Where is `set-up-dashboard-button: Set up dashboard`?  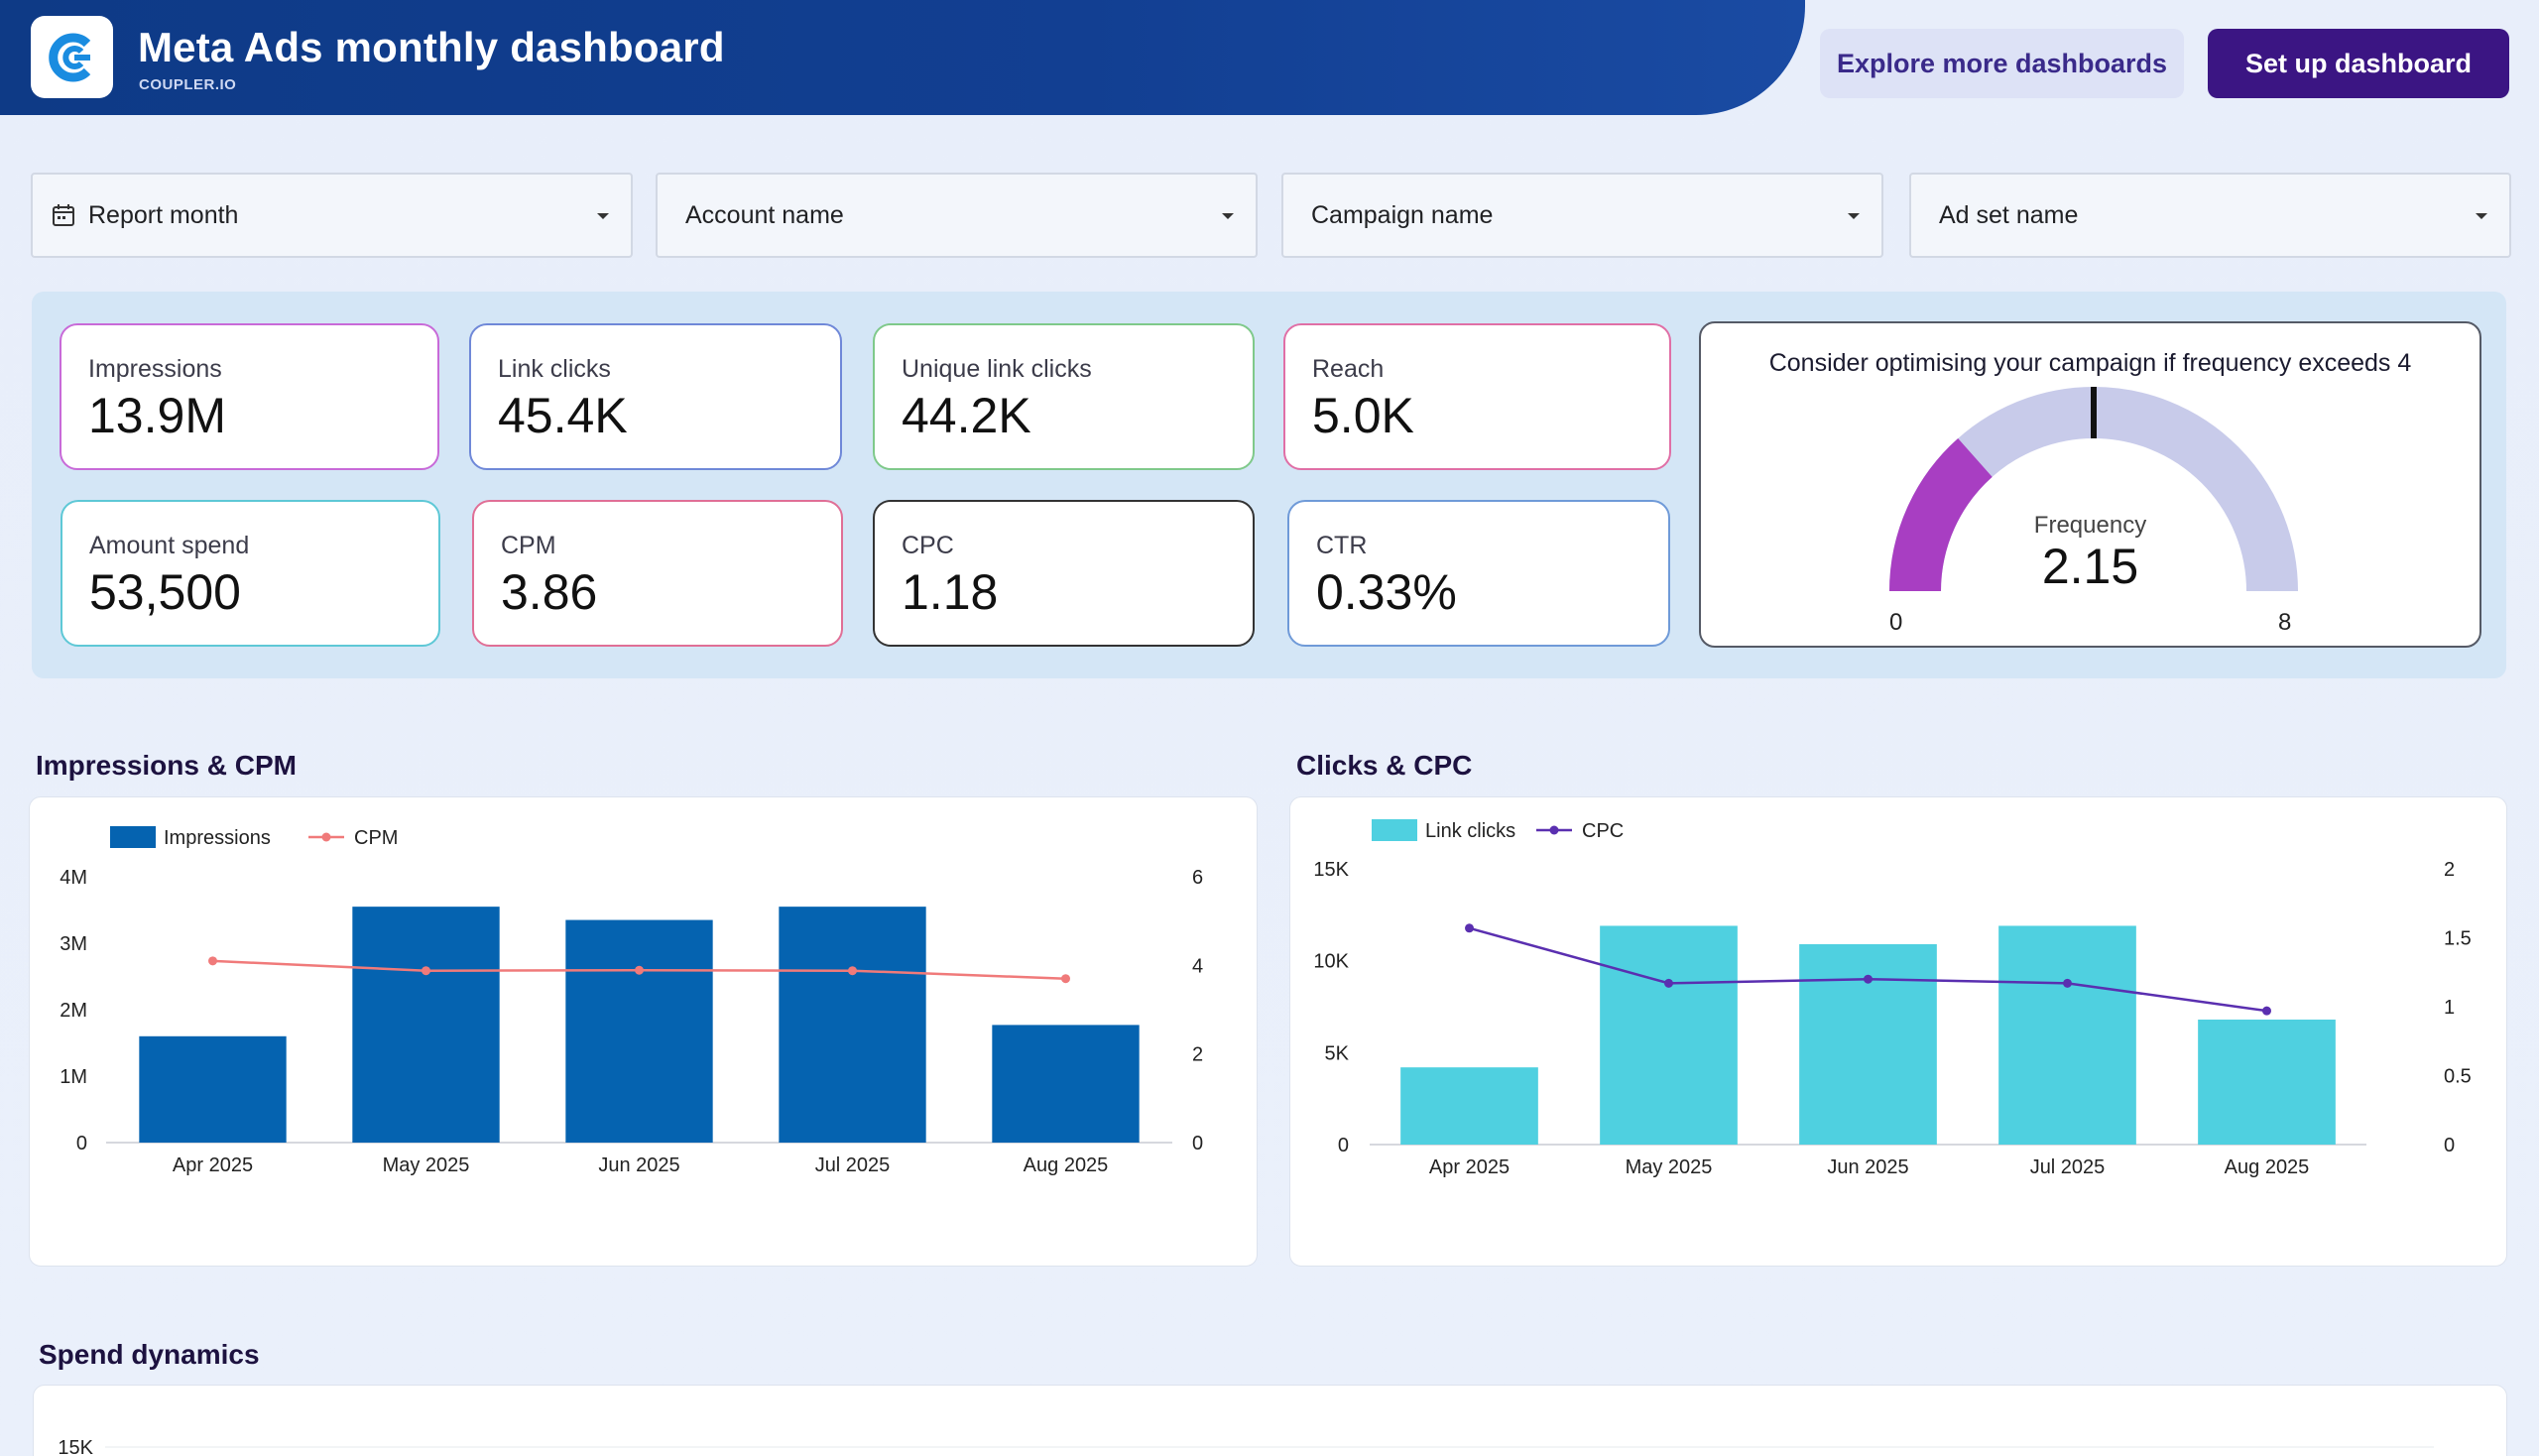
set-up-dashboard-button: Set up dashboard is located at coordinates (2358, 63).